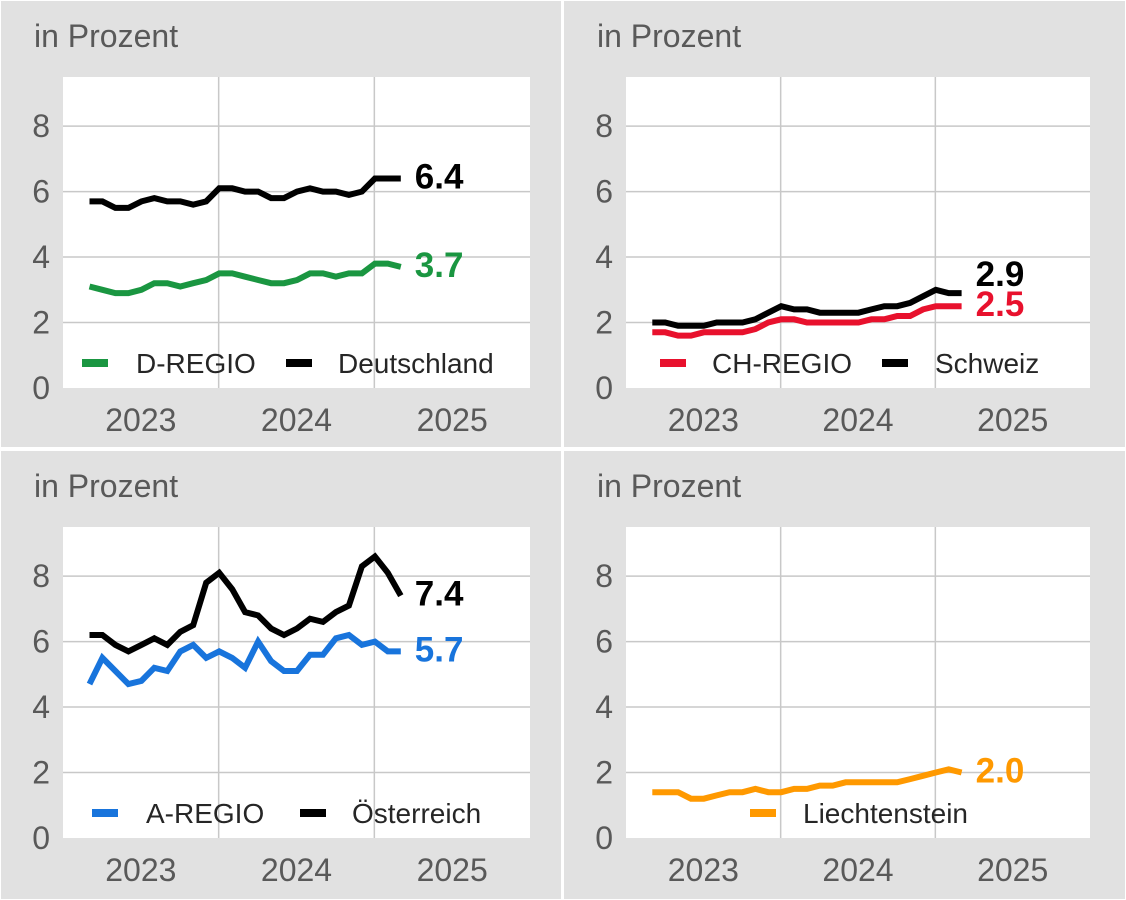 The width and height of the screenshot is (1126, 900). Describe the element at coordinates (807, 321) in the screenshot. I see `series-line-ch-regio` at that location.